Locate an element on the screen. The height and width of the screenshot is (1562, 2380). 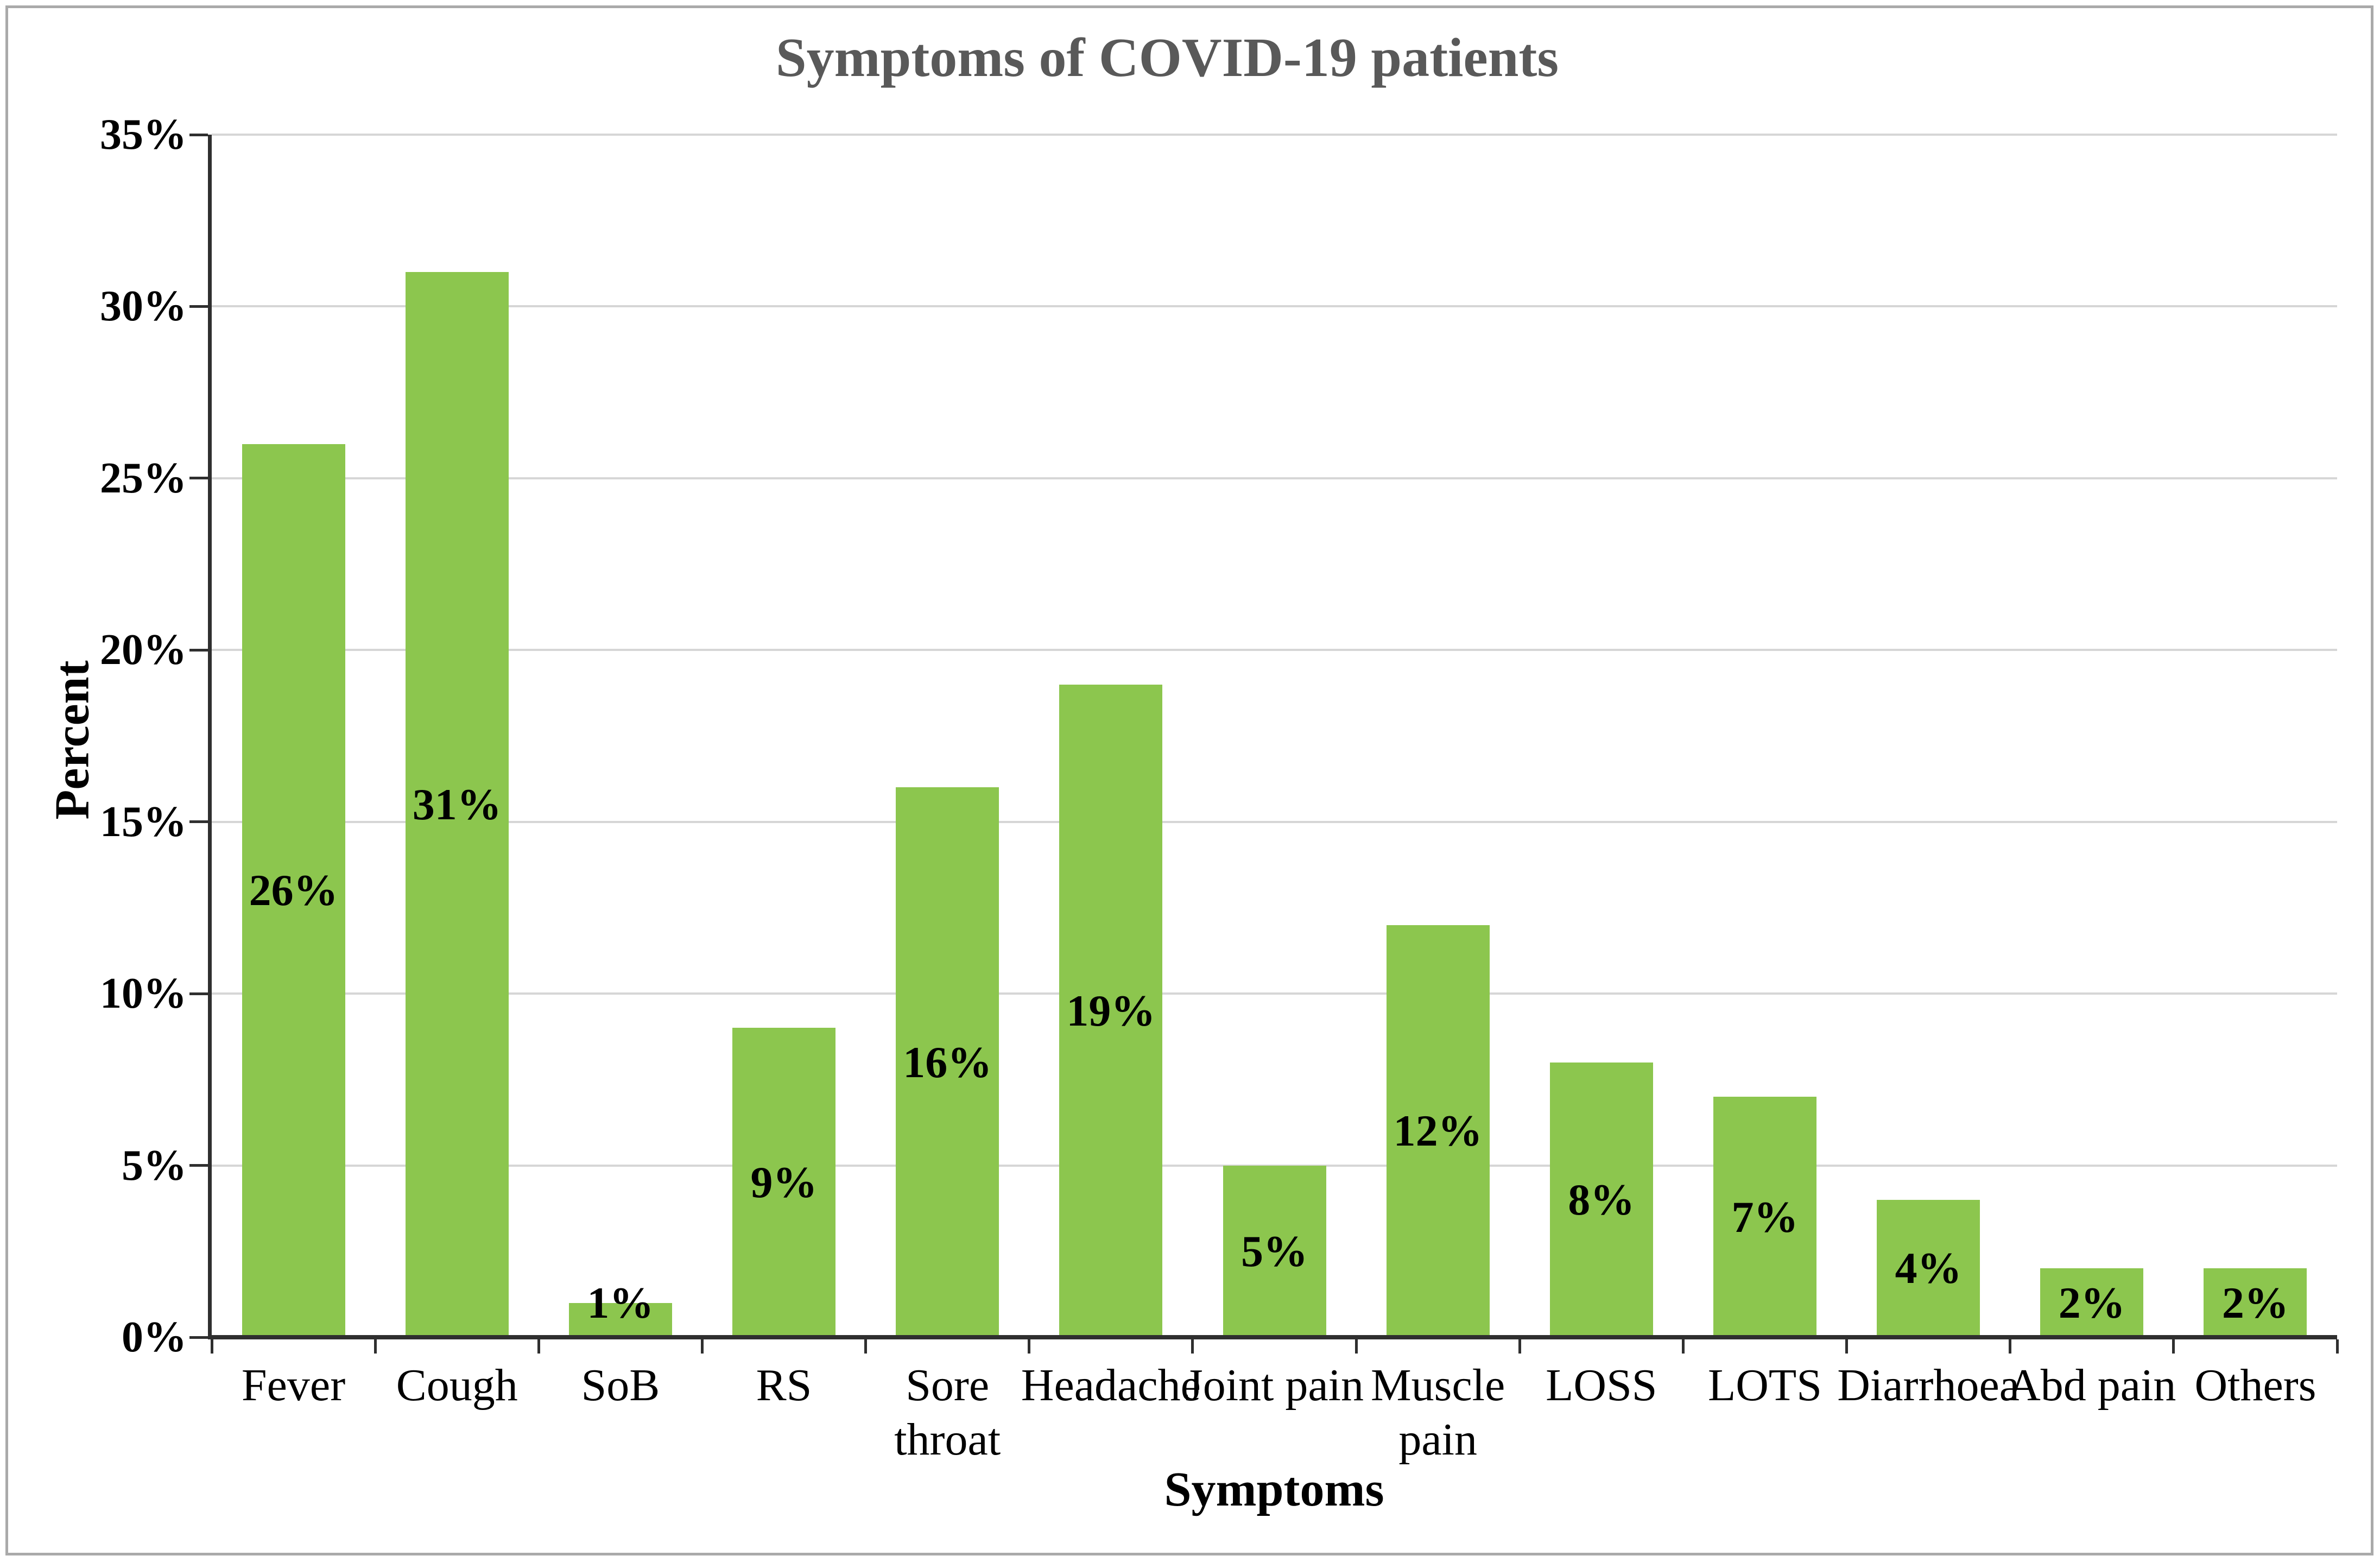
bar-value-label: 8% is located at coordinates (1601, 1199).